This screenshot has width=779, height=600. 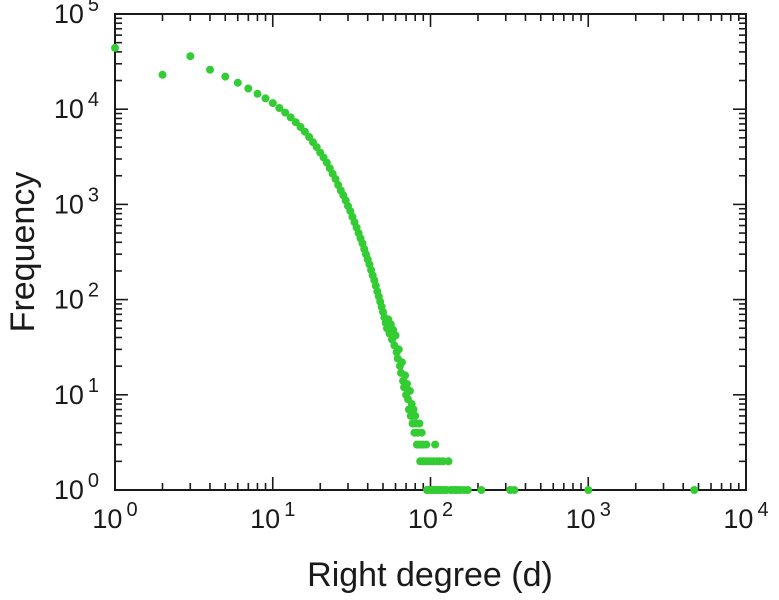 What do you see at coordinates (76, 14) in the screenshot?
I see `tick-label: 10 5` at bounding box center [76, 14].